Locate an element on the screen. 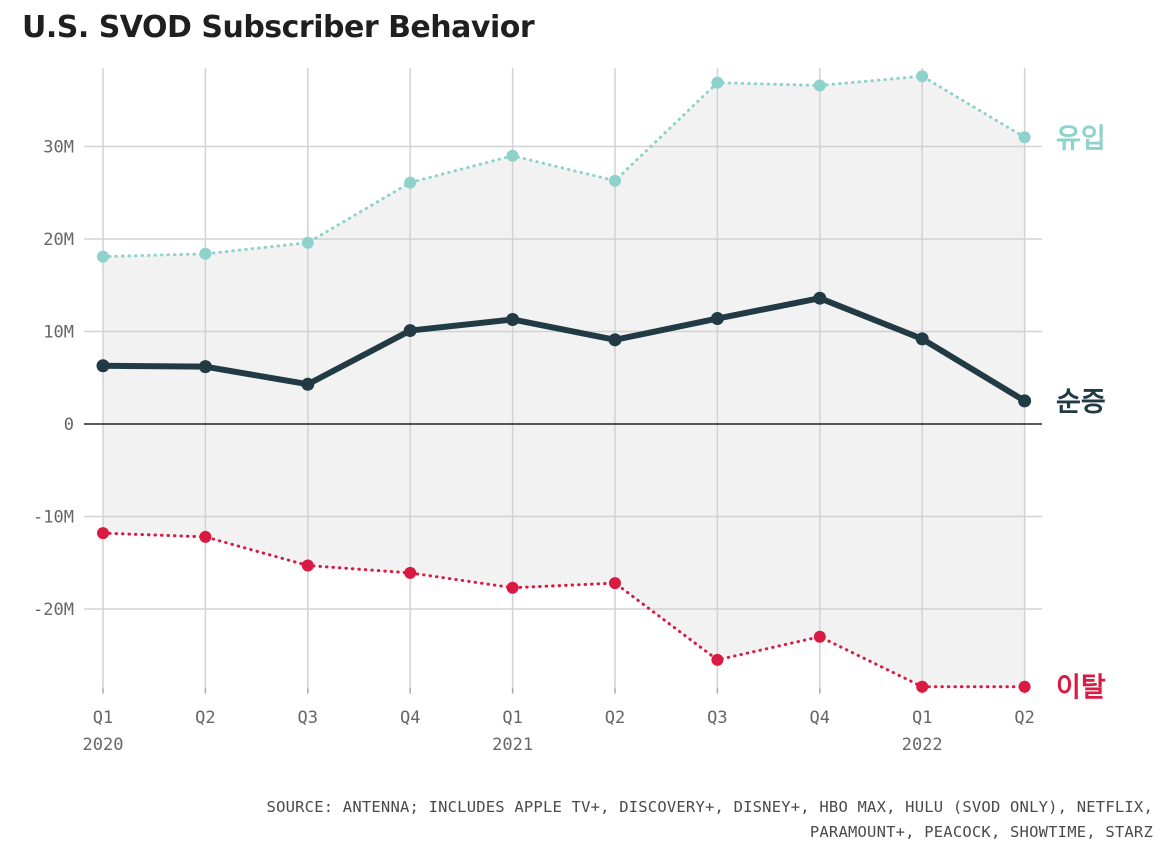 The height and width of the screenshot is (852, 1167). x-tick-year: 2020 is located at coordinates (103, 745).